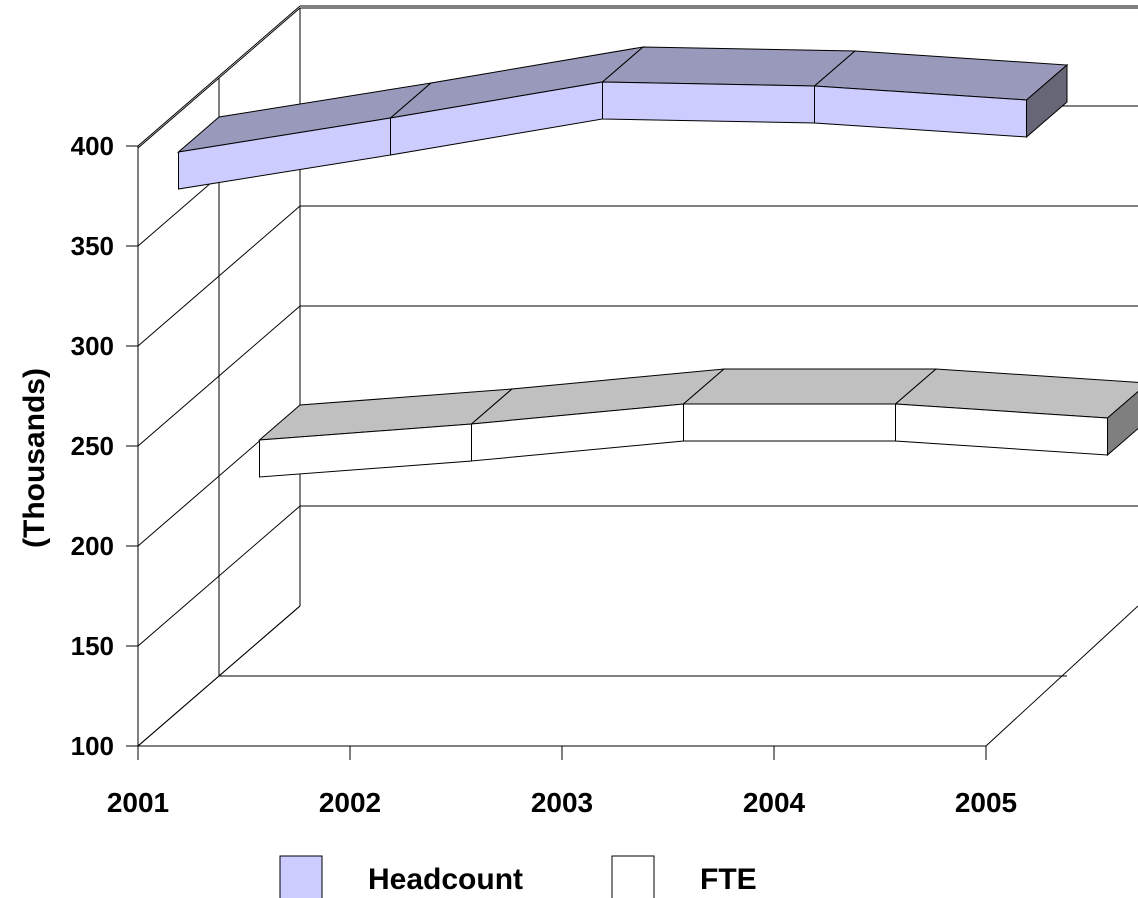 The width and height of the screenshot is (1138, 898). Describe the element at coordinates (774, 802) in the screenshot. I see `x-tick-label-2004: 2004` at that location.